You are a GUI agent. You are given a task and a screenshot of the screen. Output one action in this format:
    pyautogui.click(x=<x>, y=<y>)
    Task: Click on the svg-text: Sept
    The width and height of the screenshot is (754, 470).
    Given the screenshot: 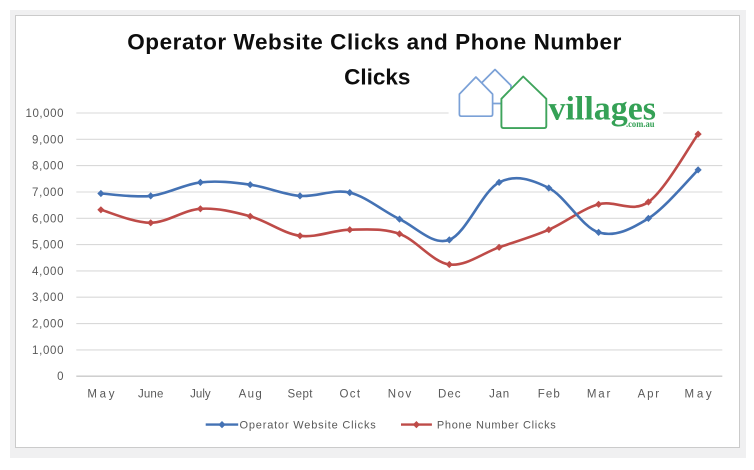 What is the action you would take?
    pyautogui.click(x=301, y=394)
    